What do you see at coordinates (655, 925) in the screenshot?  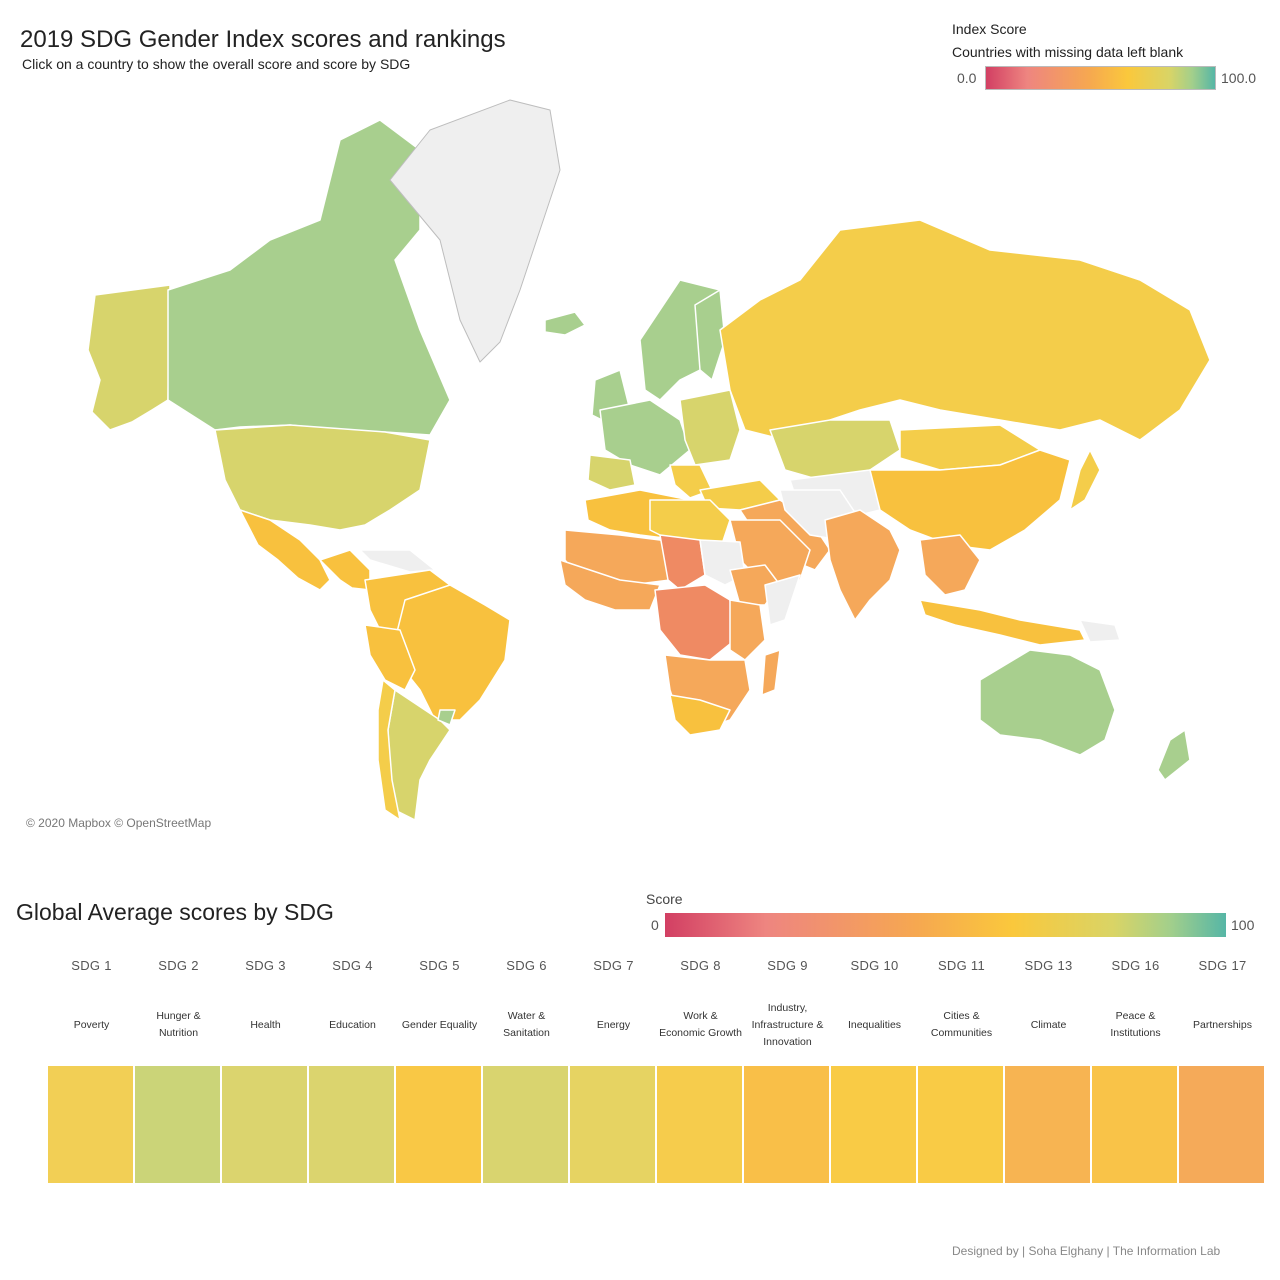 I see `score-legend-min-label: 0` at bounding box center [655, 925].